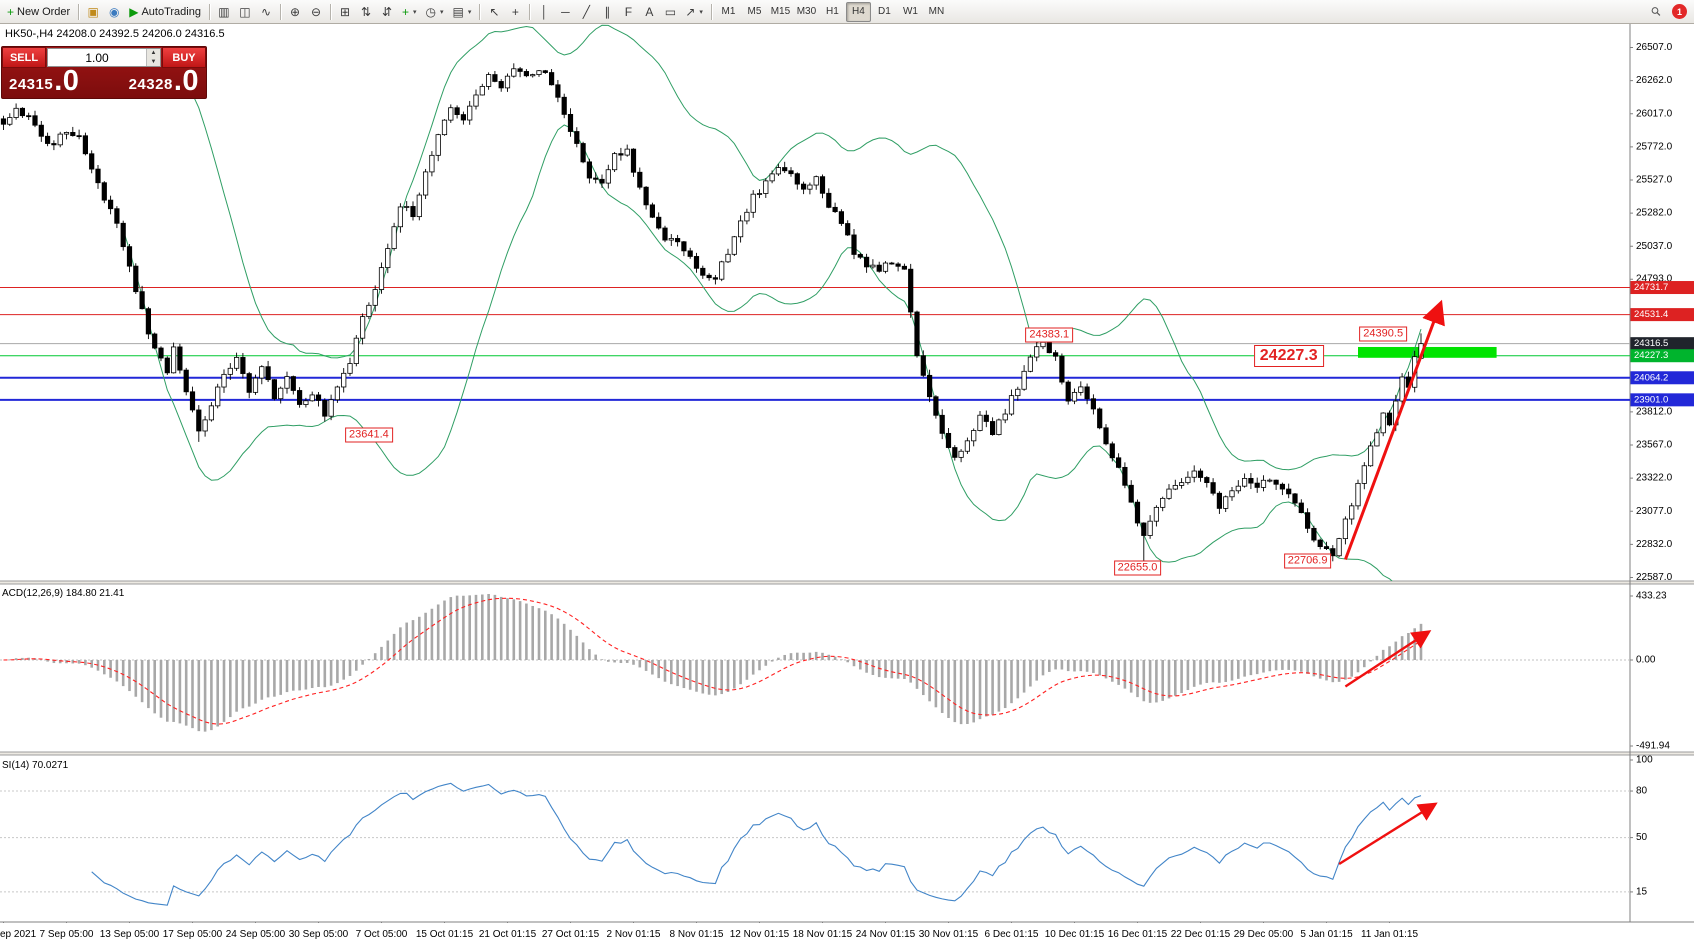 The width and height of the screenshot is (1694, 946). Describe the element at coordinates (24, 57) in the screenshot. I see `sell-button: SELL` at that location.